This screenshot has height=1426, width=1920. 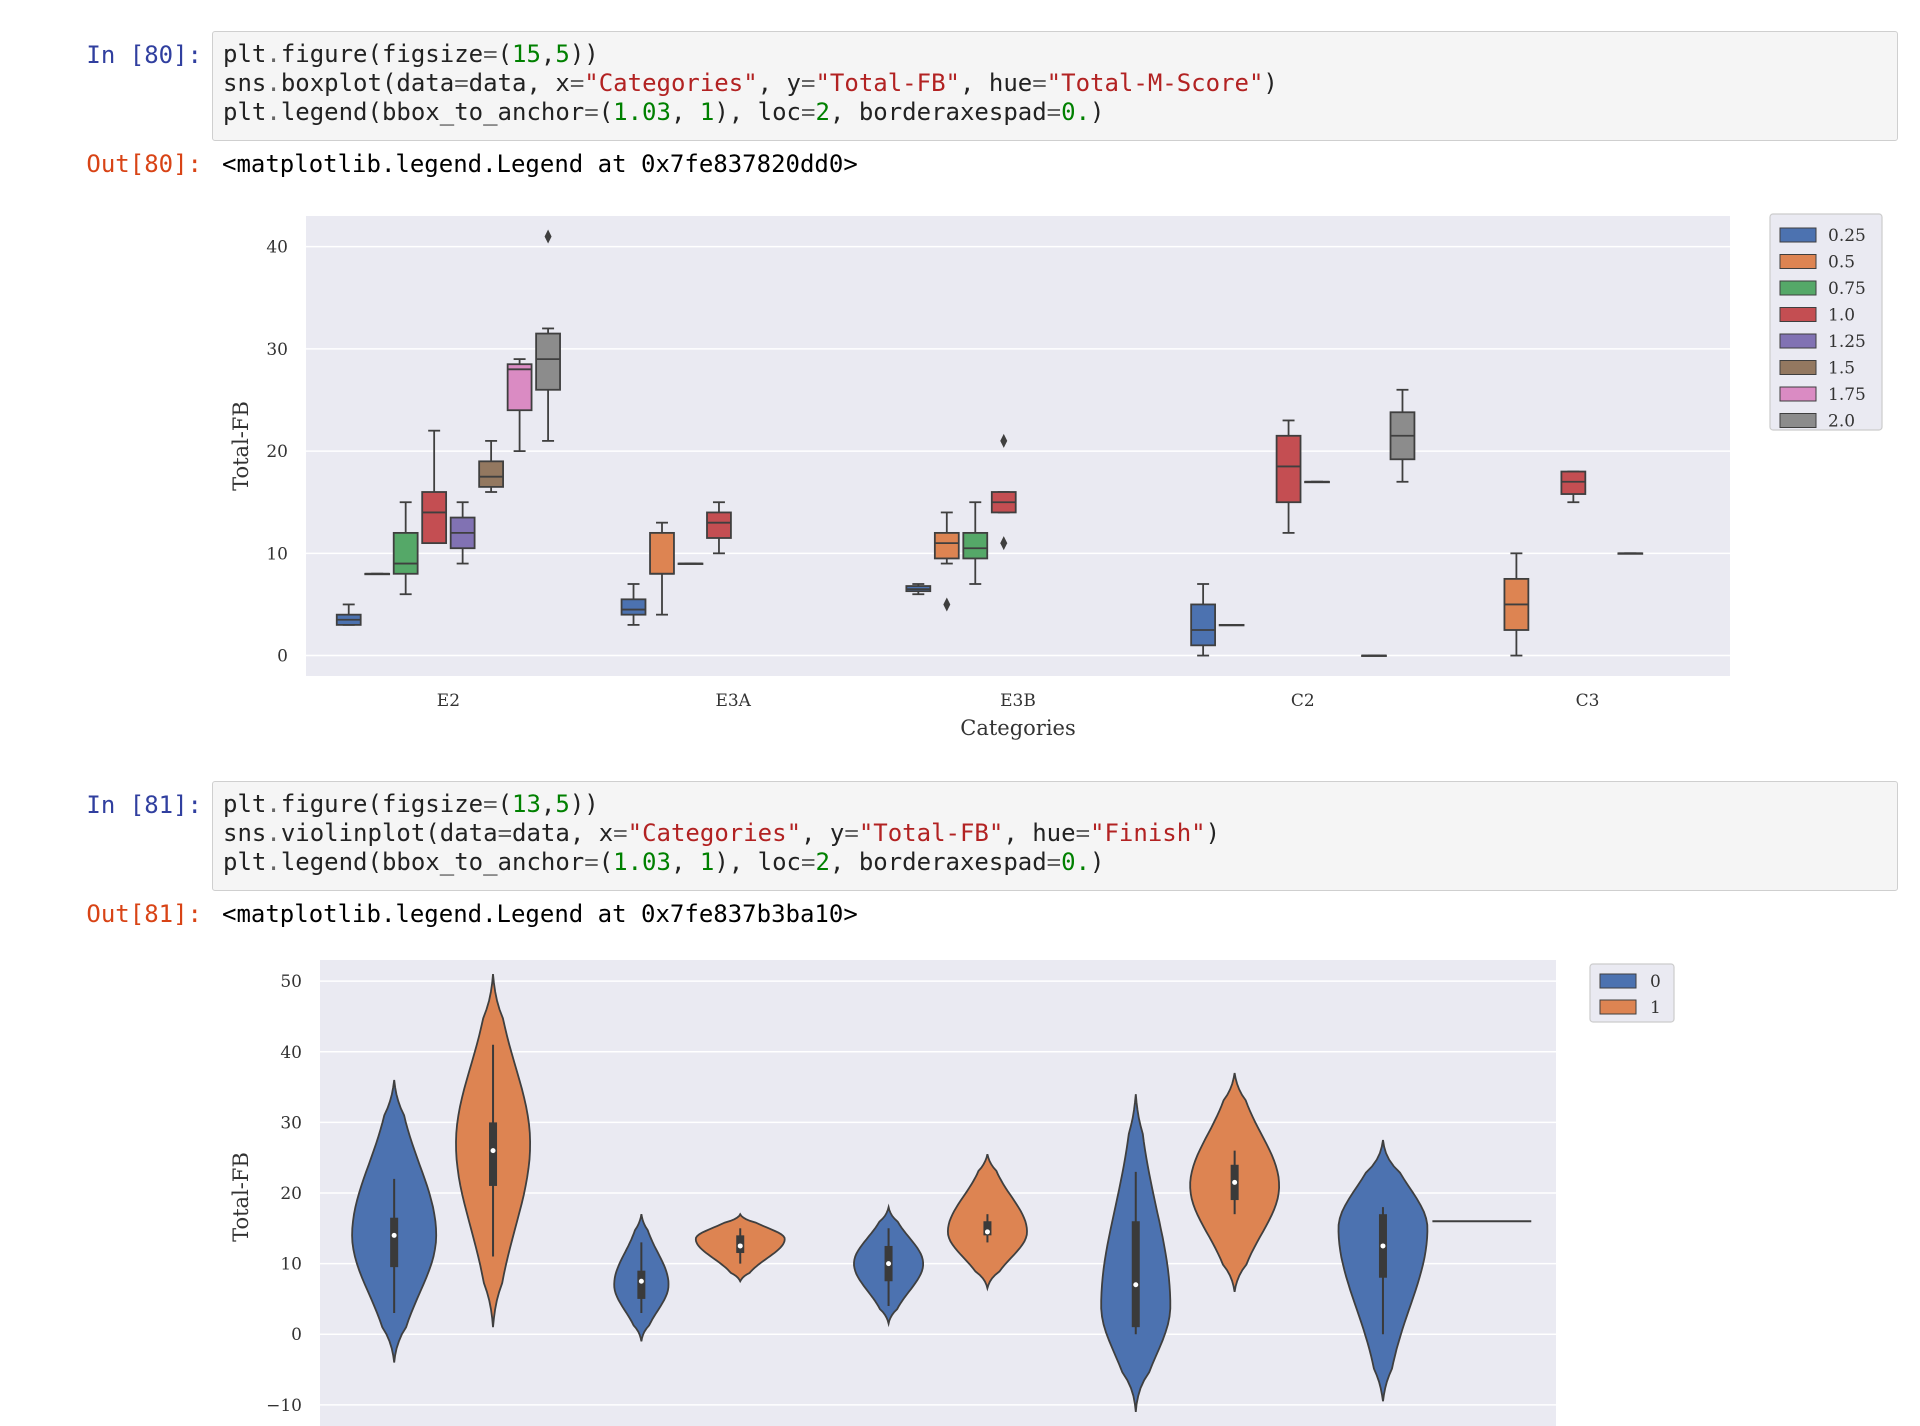 What do you see at coordinates (758, 862) in the screenshot?
I see `code-token: ), loc` at bounding box center [758, 862].